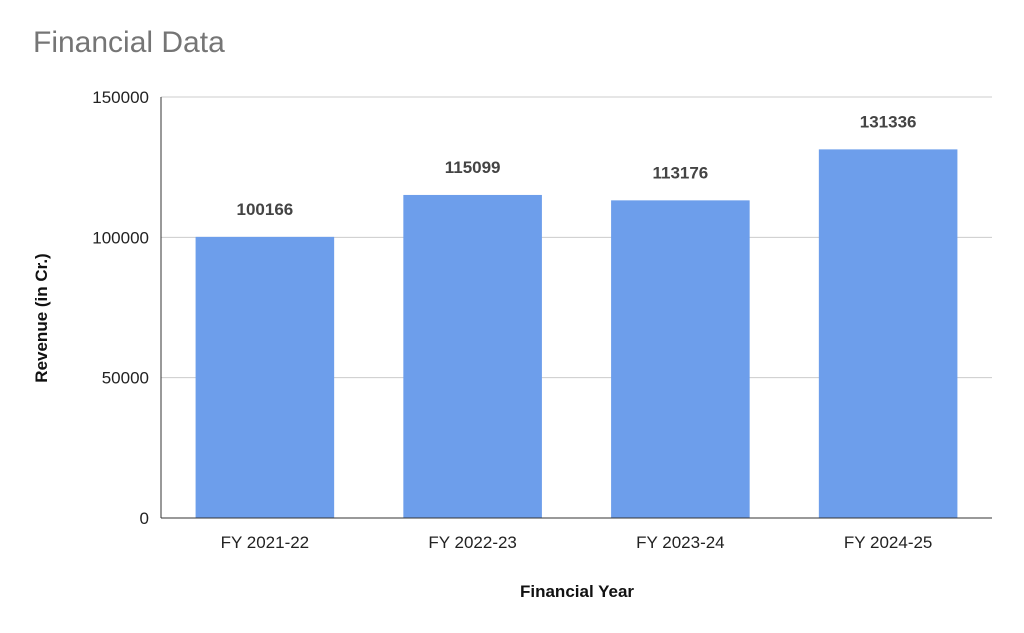 This screenshot has height=633, width=1024. What do you see at coordinates (125, 378) in the screenshot?
I see `y-tick-label: 50000` at bounding box center [125, 378].